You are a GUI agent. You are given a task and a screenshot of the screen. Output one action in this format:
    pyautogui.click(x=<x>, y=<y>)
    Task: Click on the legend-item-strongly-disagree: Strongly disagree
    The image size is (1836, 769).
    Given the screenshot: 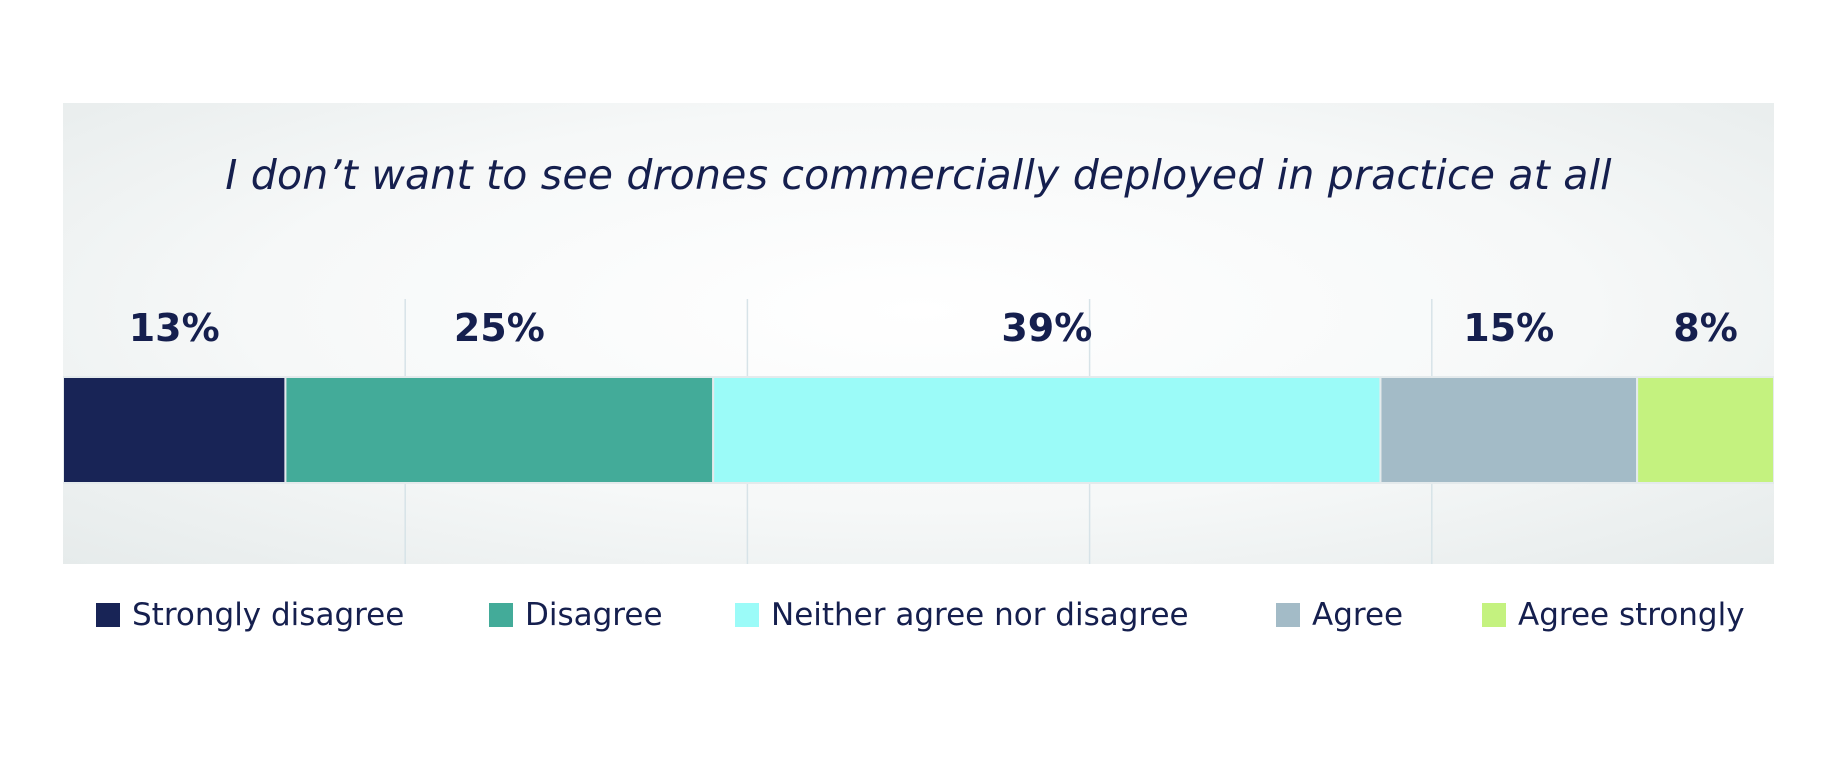 What is the action you would take?
    pyautogui.click(x=250, y=615)
    